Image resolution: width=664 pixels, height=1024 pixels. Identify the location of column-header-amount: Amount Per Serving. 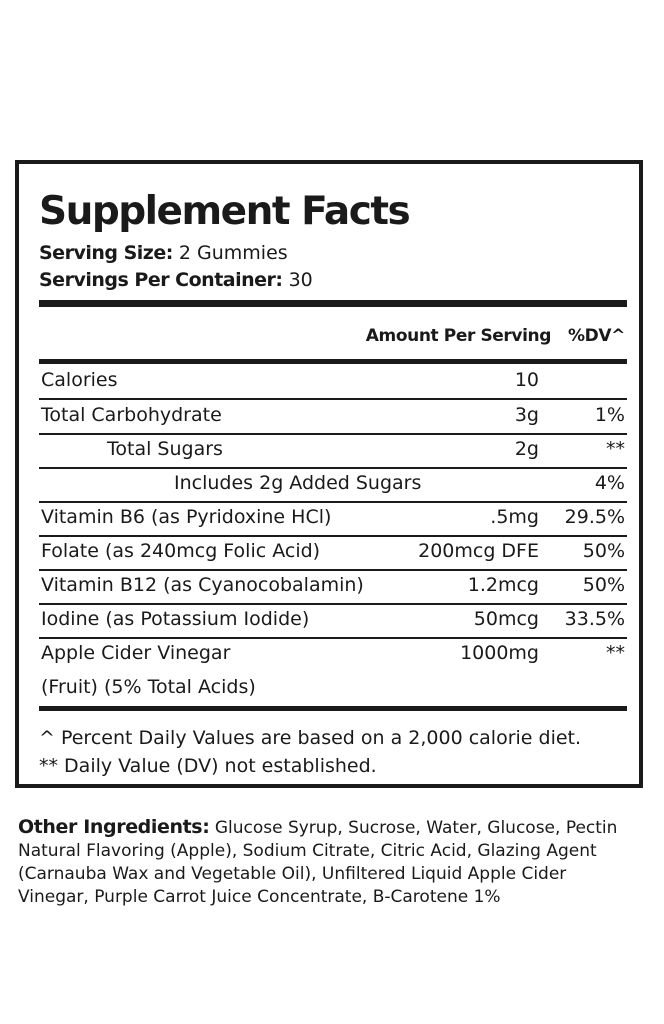
(458, 336).